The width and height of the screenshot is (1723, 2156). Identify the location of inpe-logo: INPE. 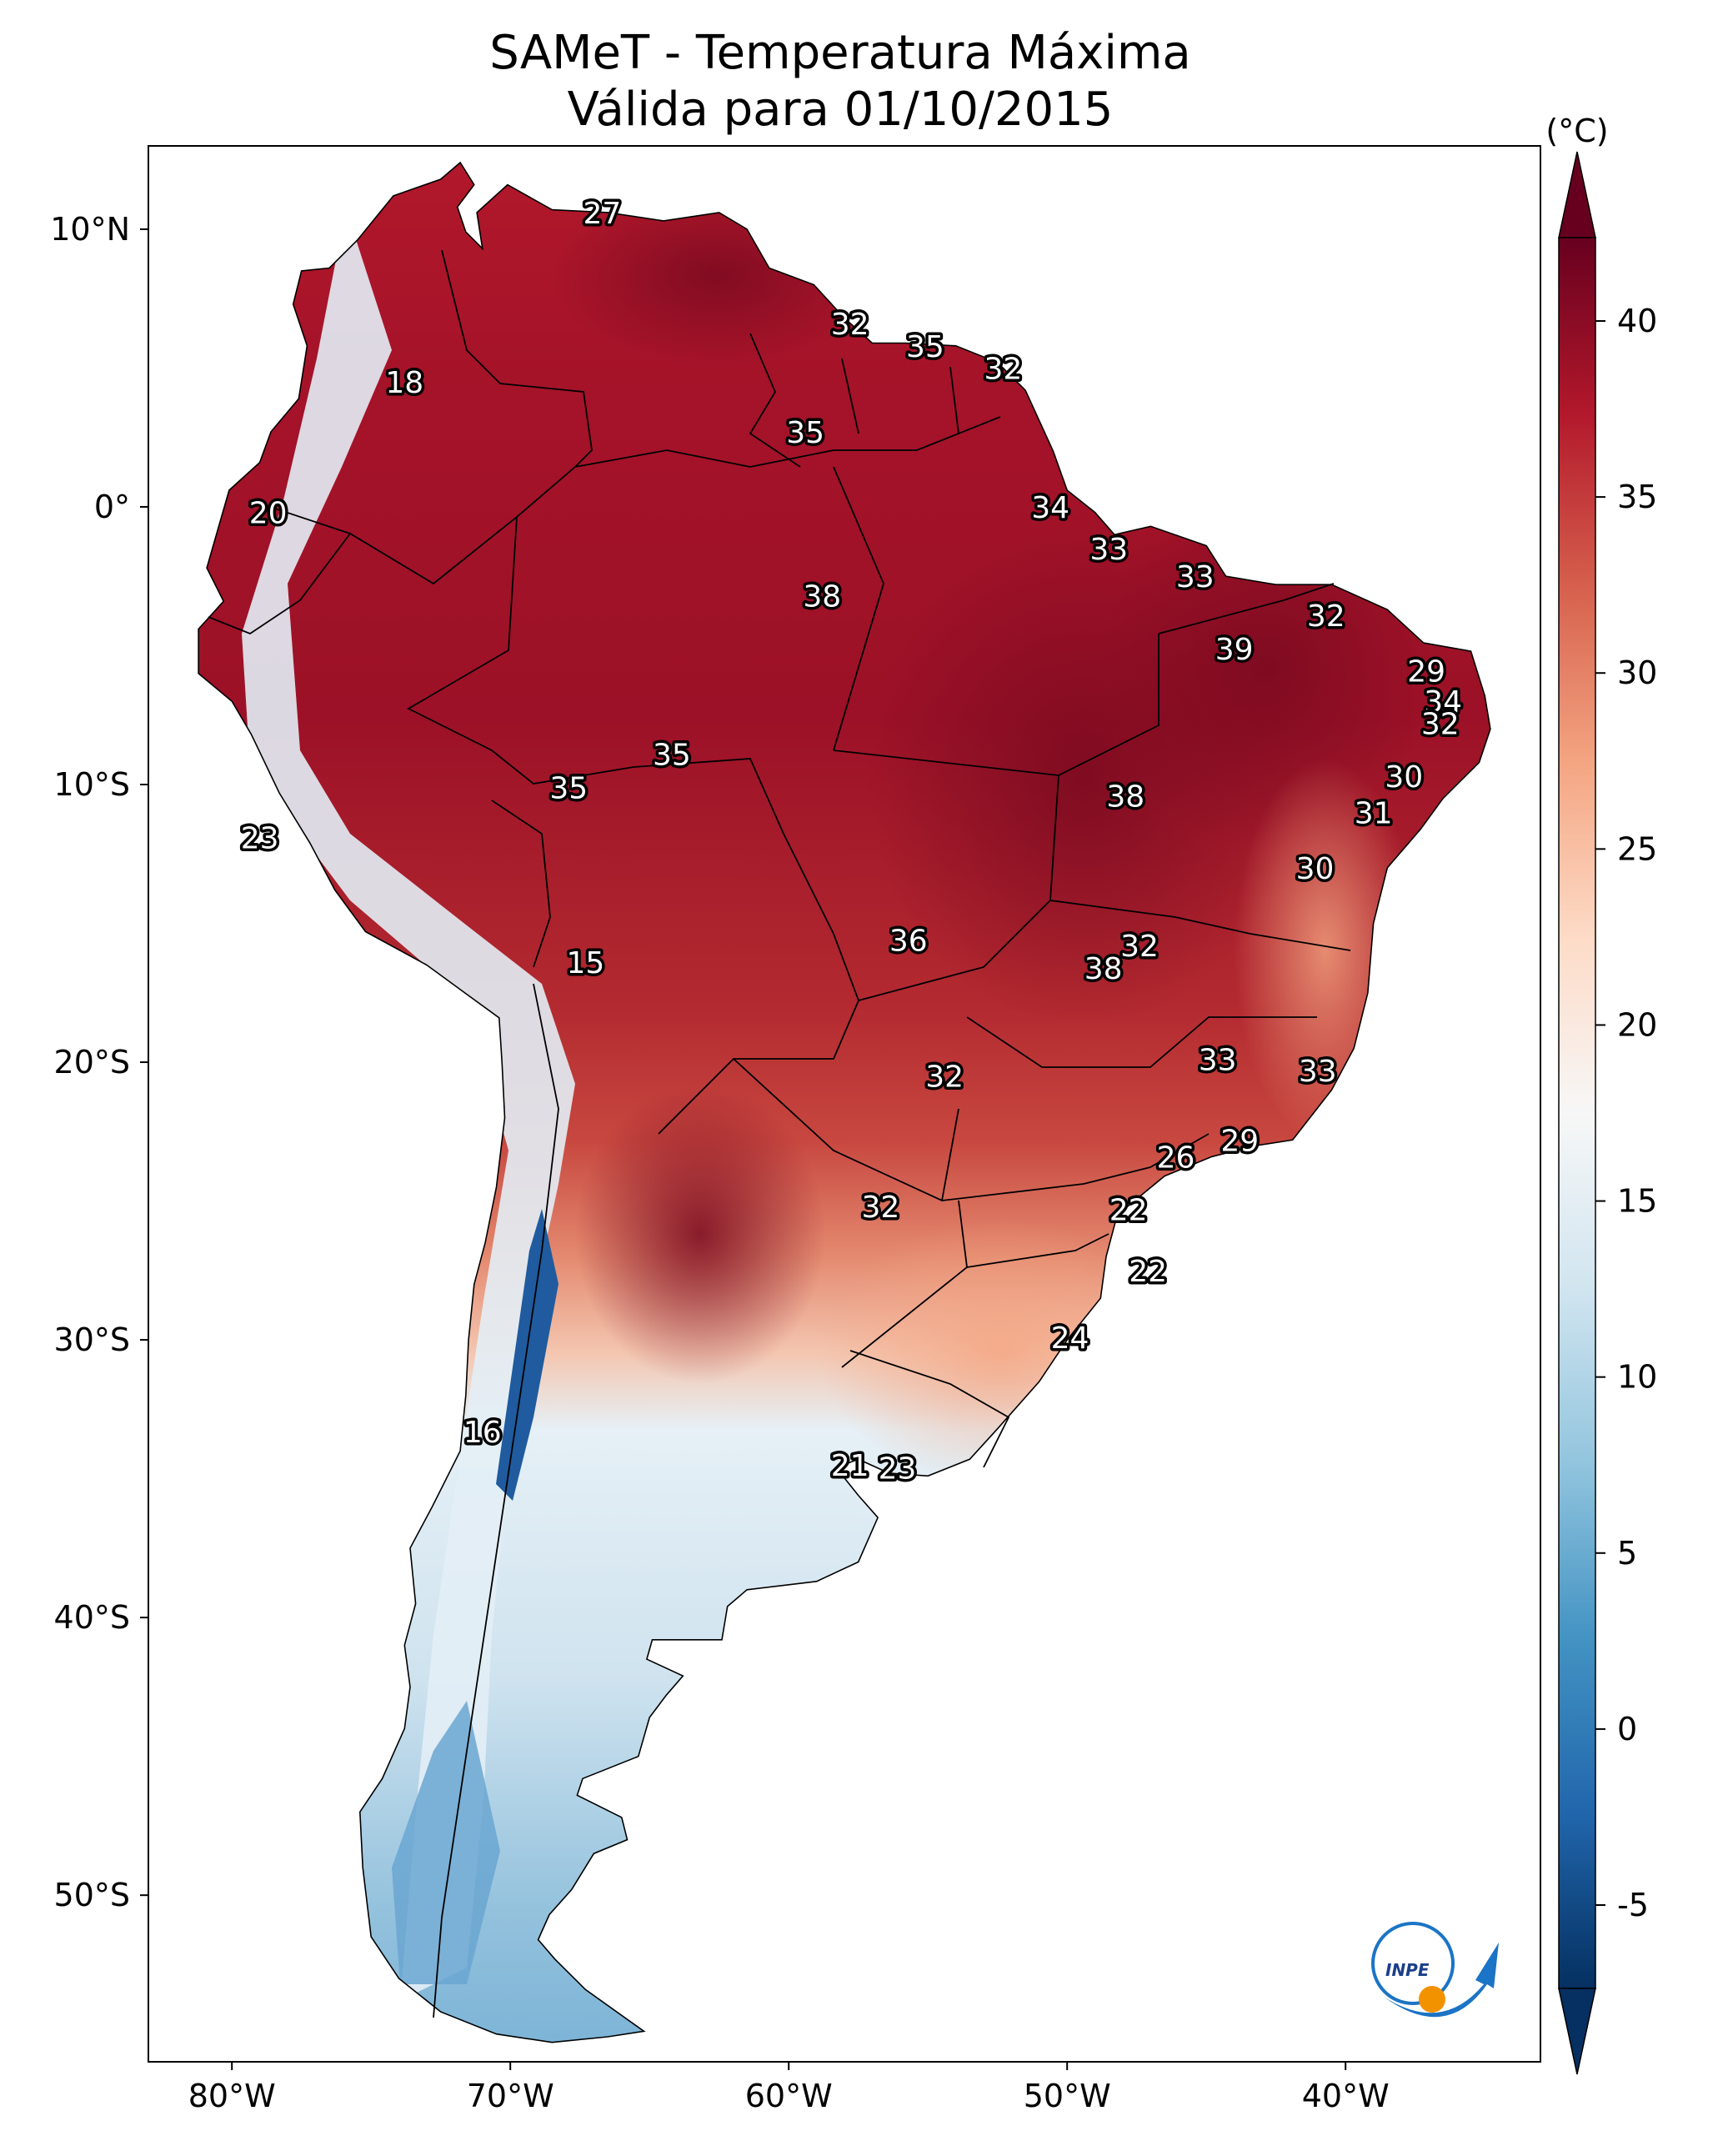
(1435, 1970).